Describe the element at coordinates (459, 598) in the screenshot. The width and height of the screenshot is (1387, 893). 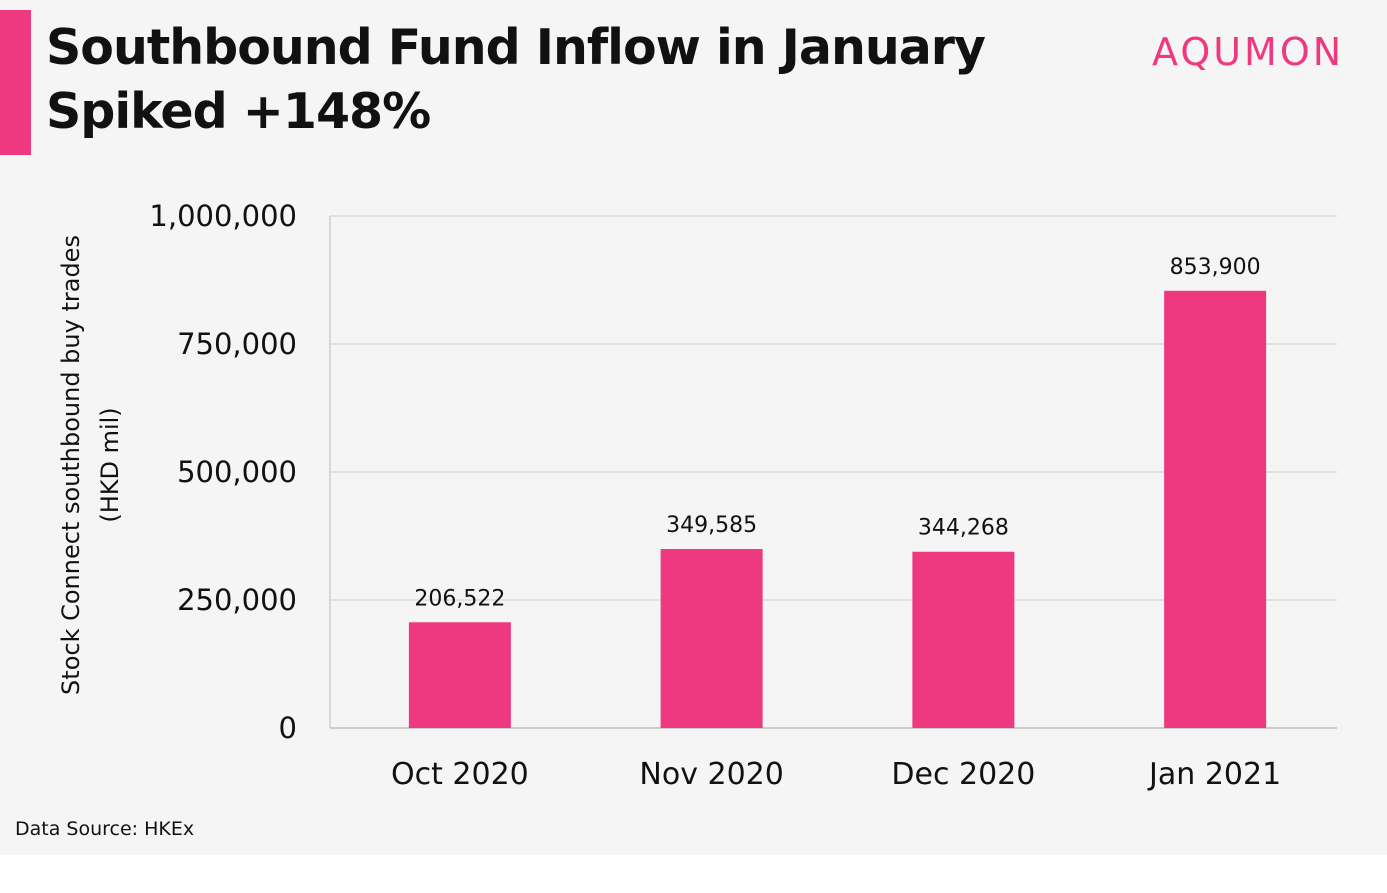
I see `data-label: 206,522` at that location.